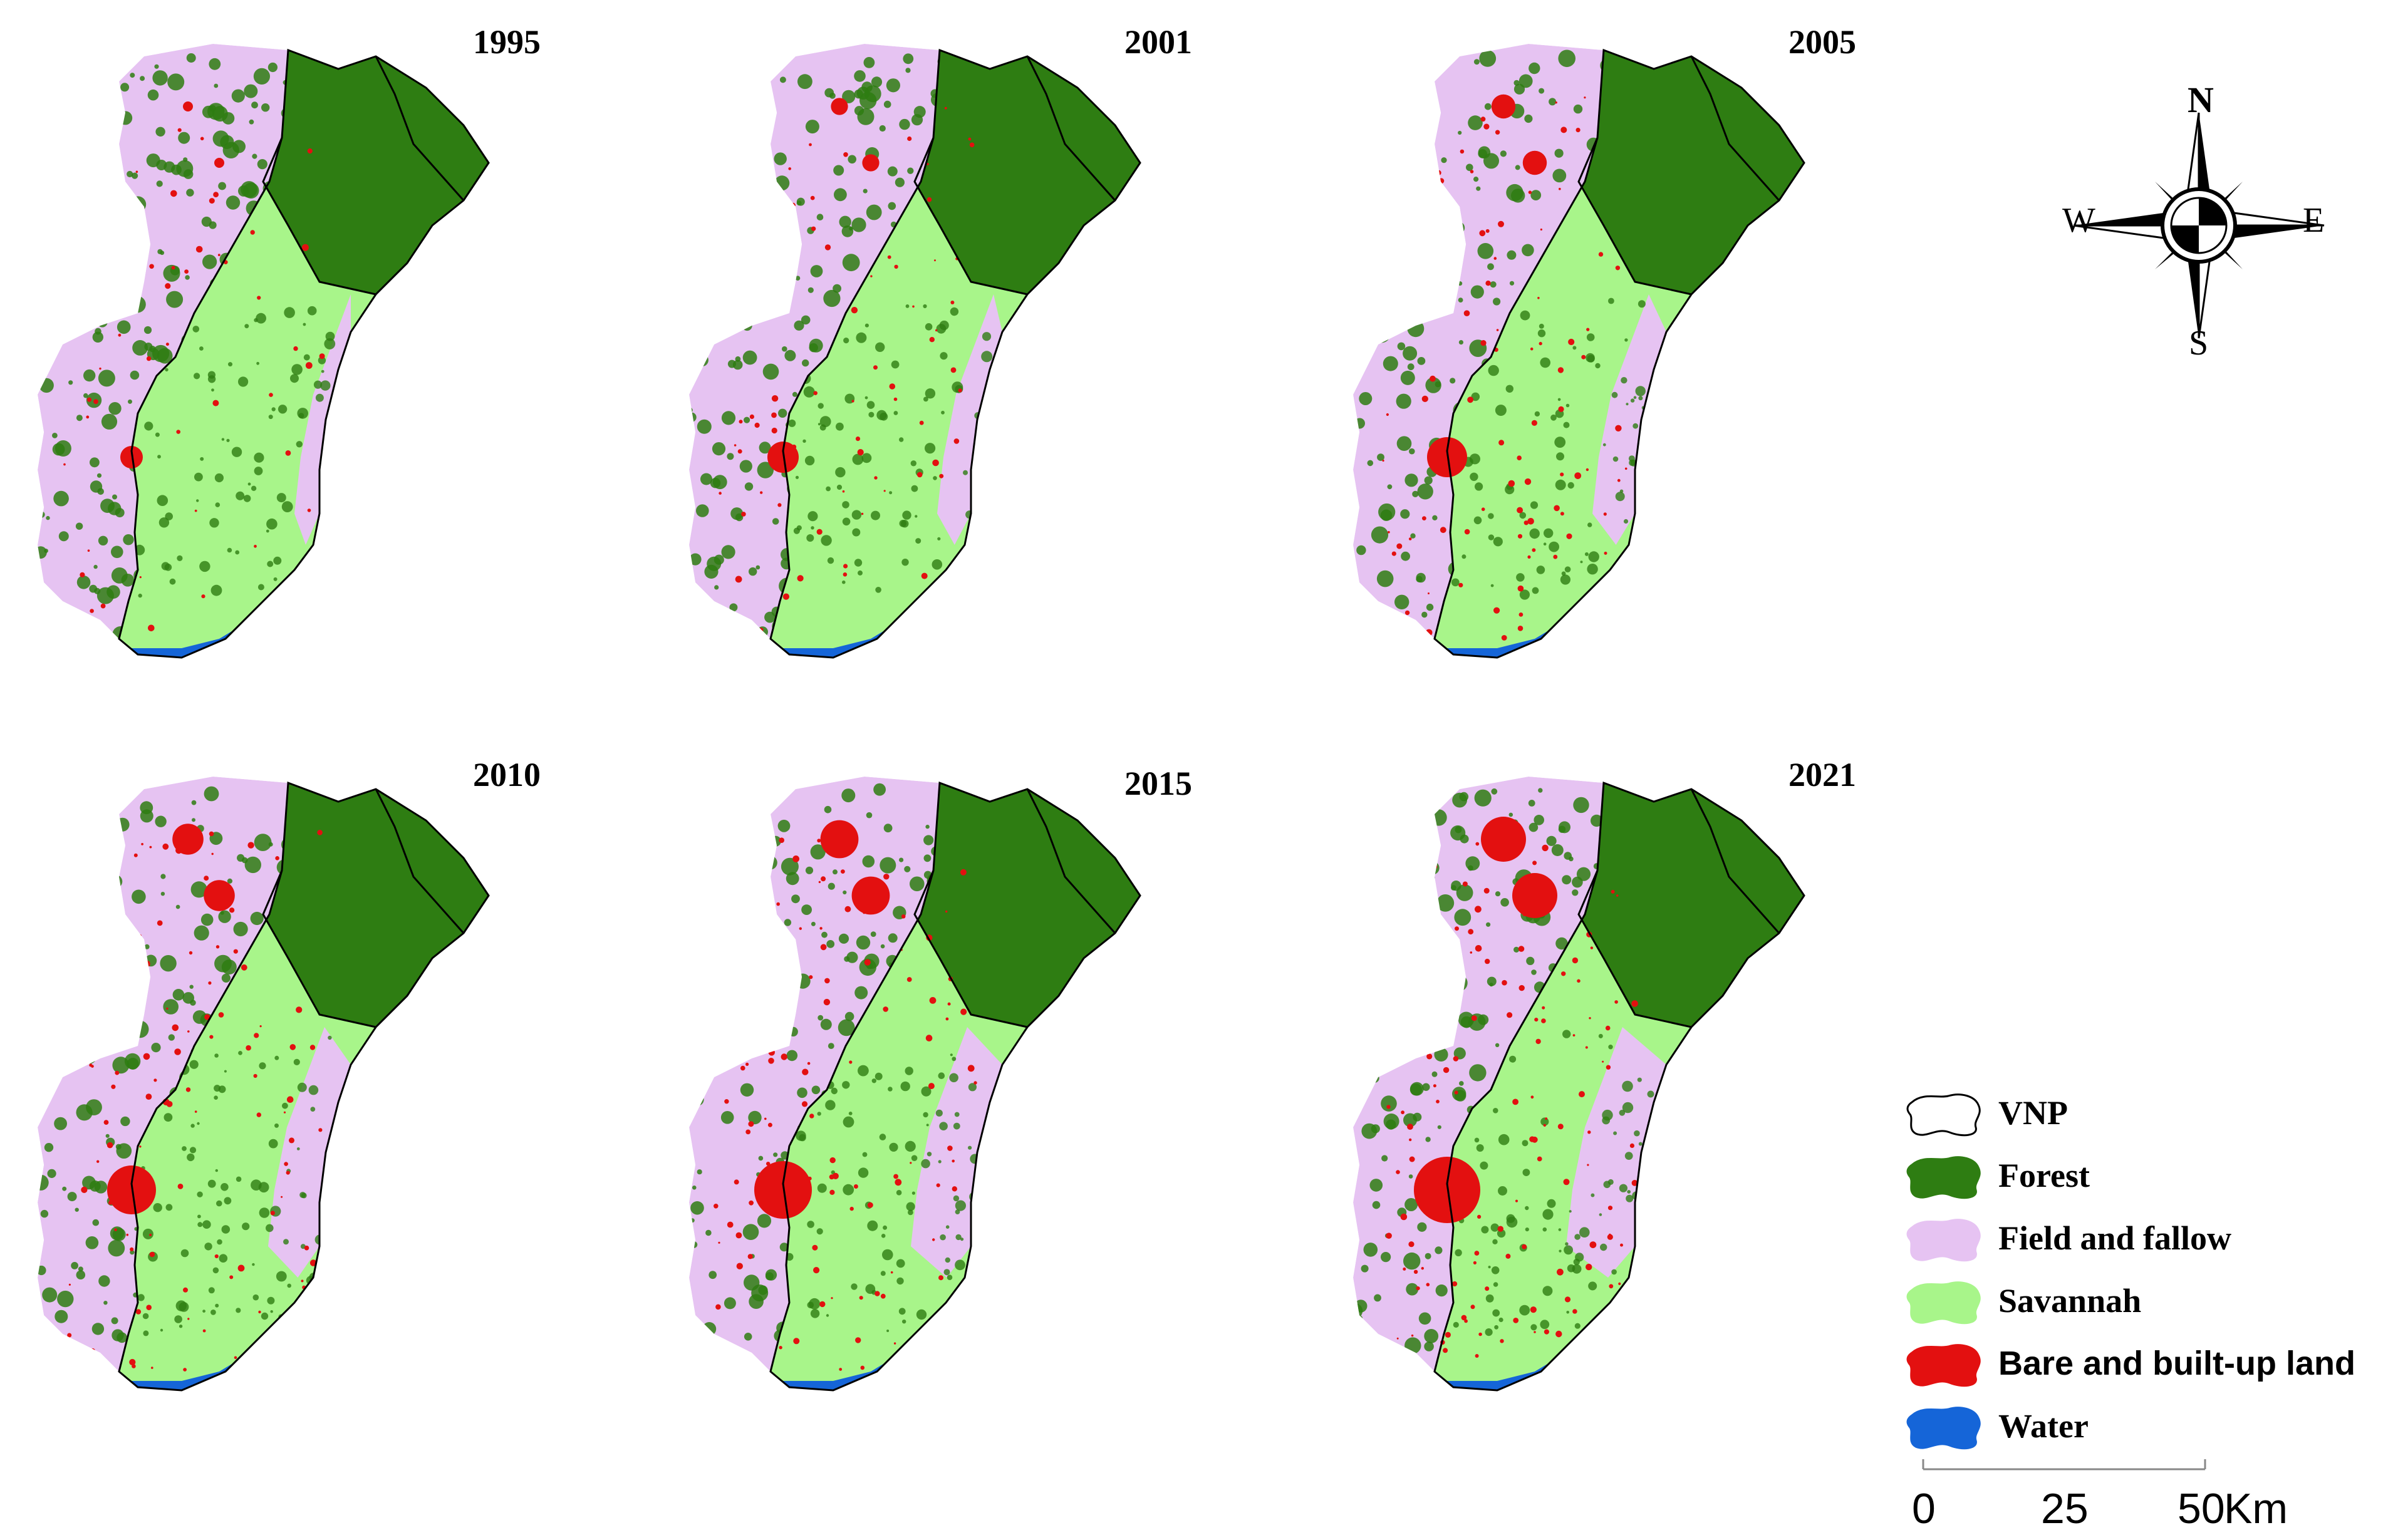 The image size is (2393, 1540). I want to click on legend-item-water: Water, so click(2142, 1428).